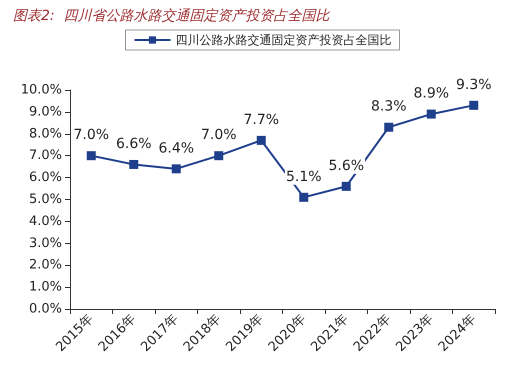 This screenshot has width=525, height=371. Describe the element at coordinates (134, 144) in the screenshot. I see `data-label: 6.6%` at that location.